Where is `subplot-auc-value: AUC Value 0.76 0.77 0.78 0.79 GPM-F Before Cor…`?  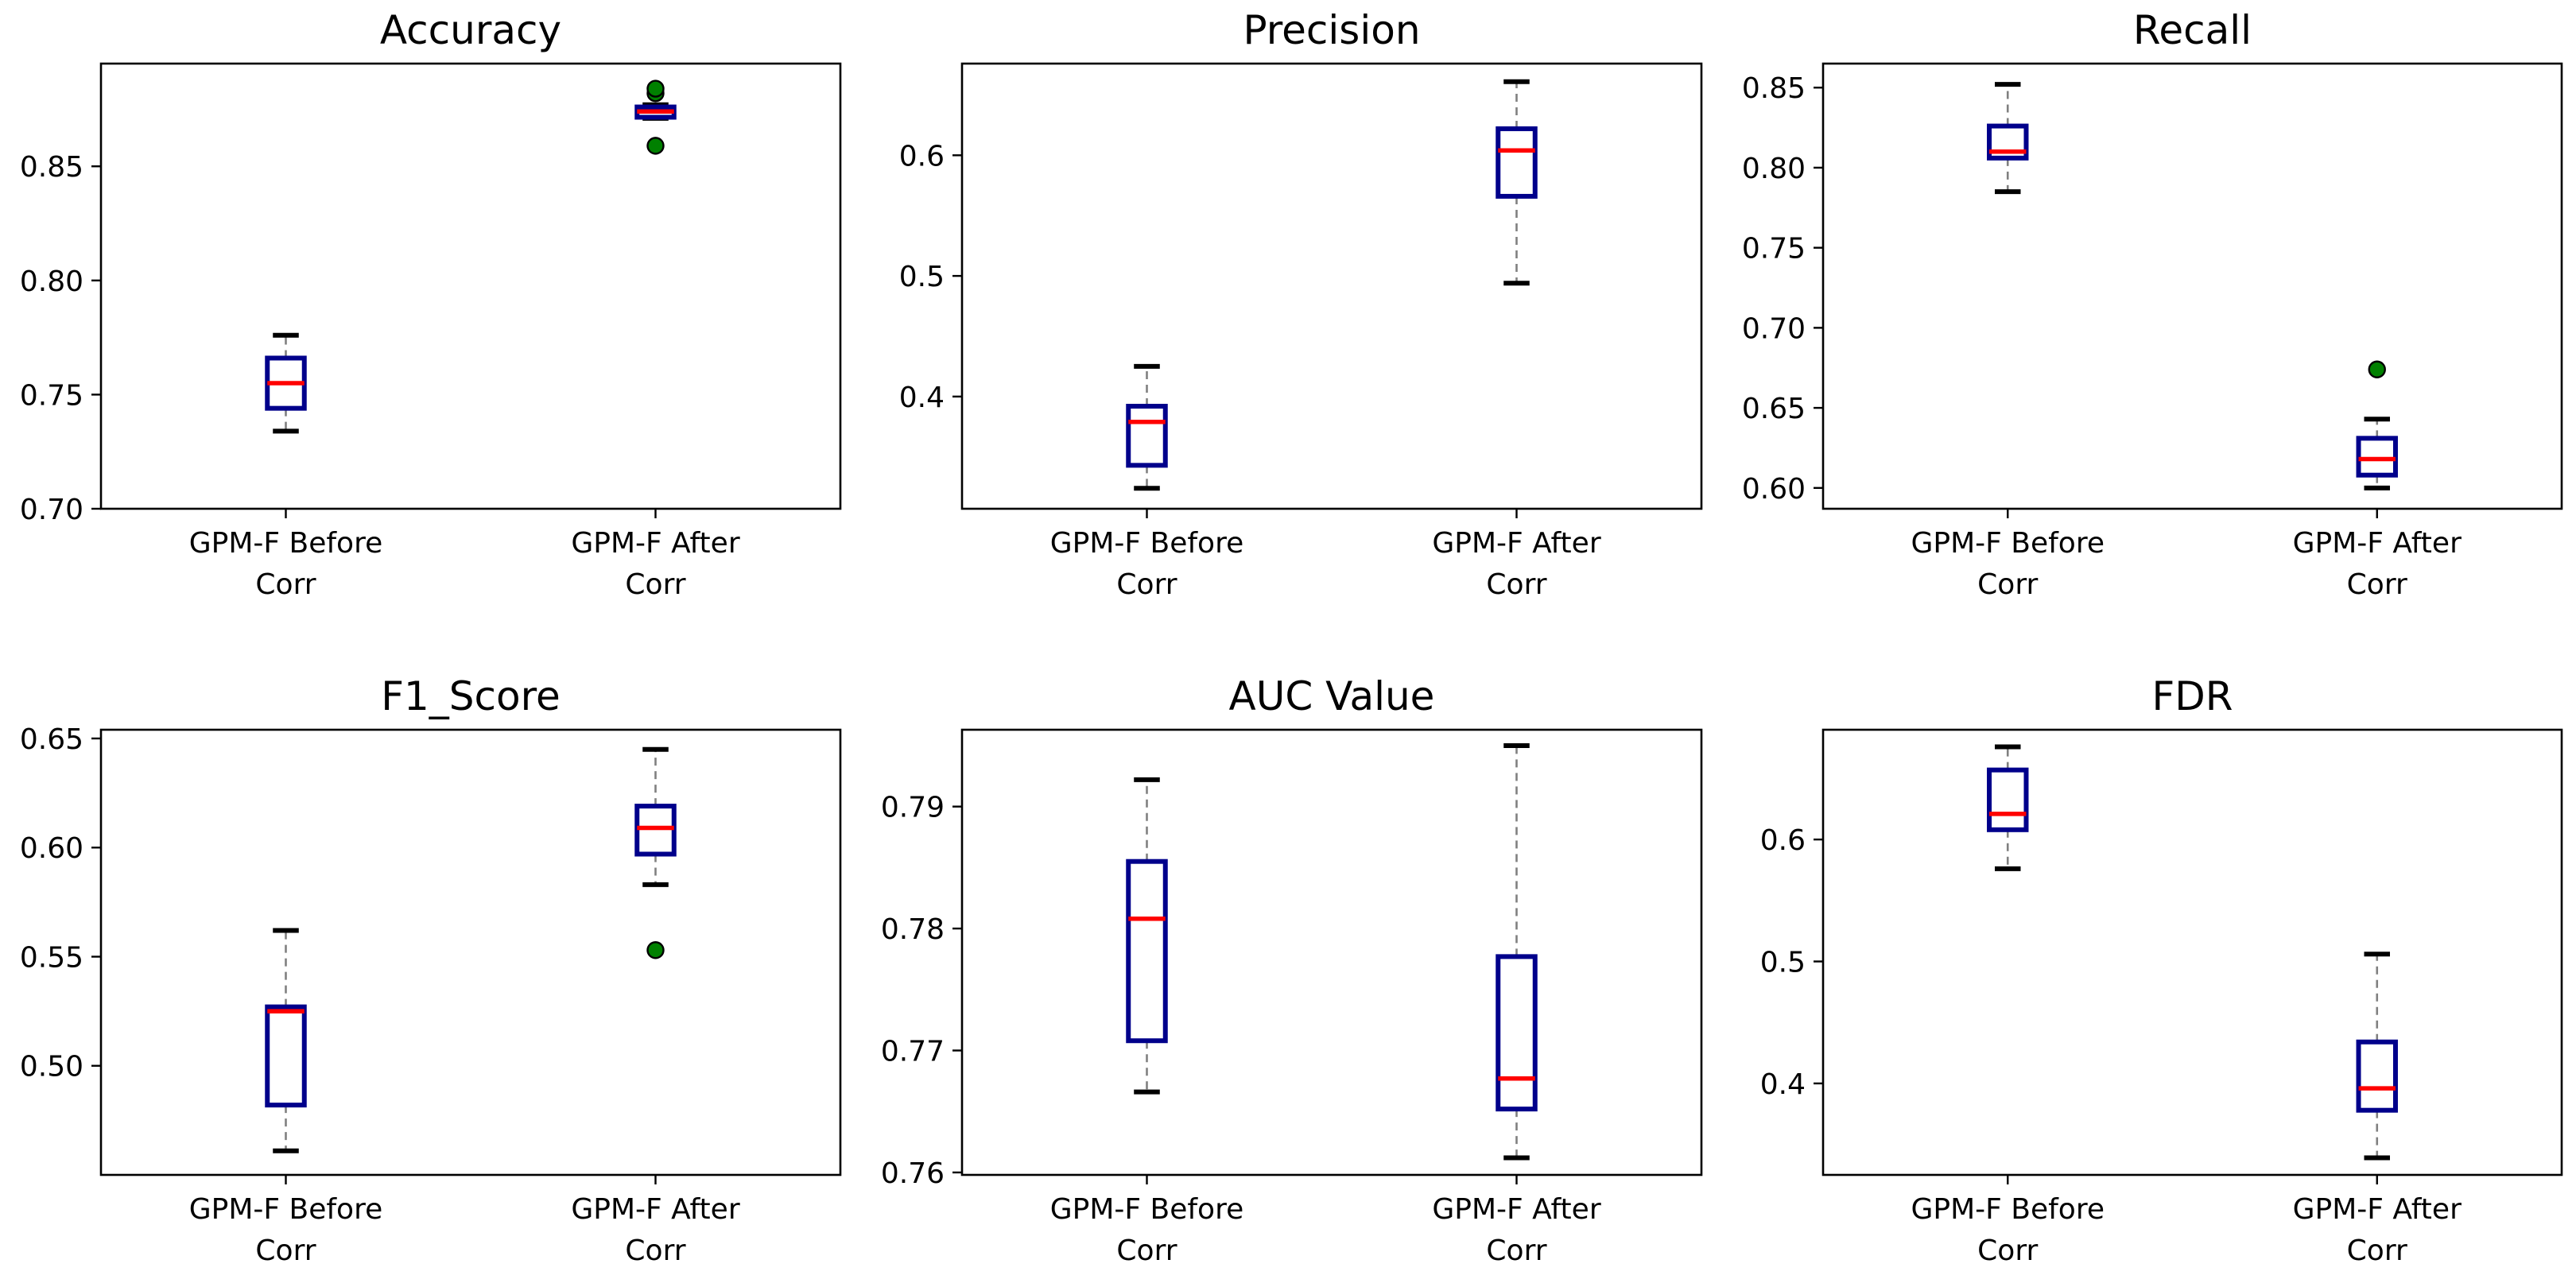 subplot-auc-value: AUC Value 0.76 0.77 0.78 0.79 GPM-F Before Cor… is located at coordinates (1292, 970).